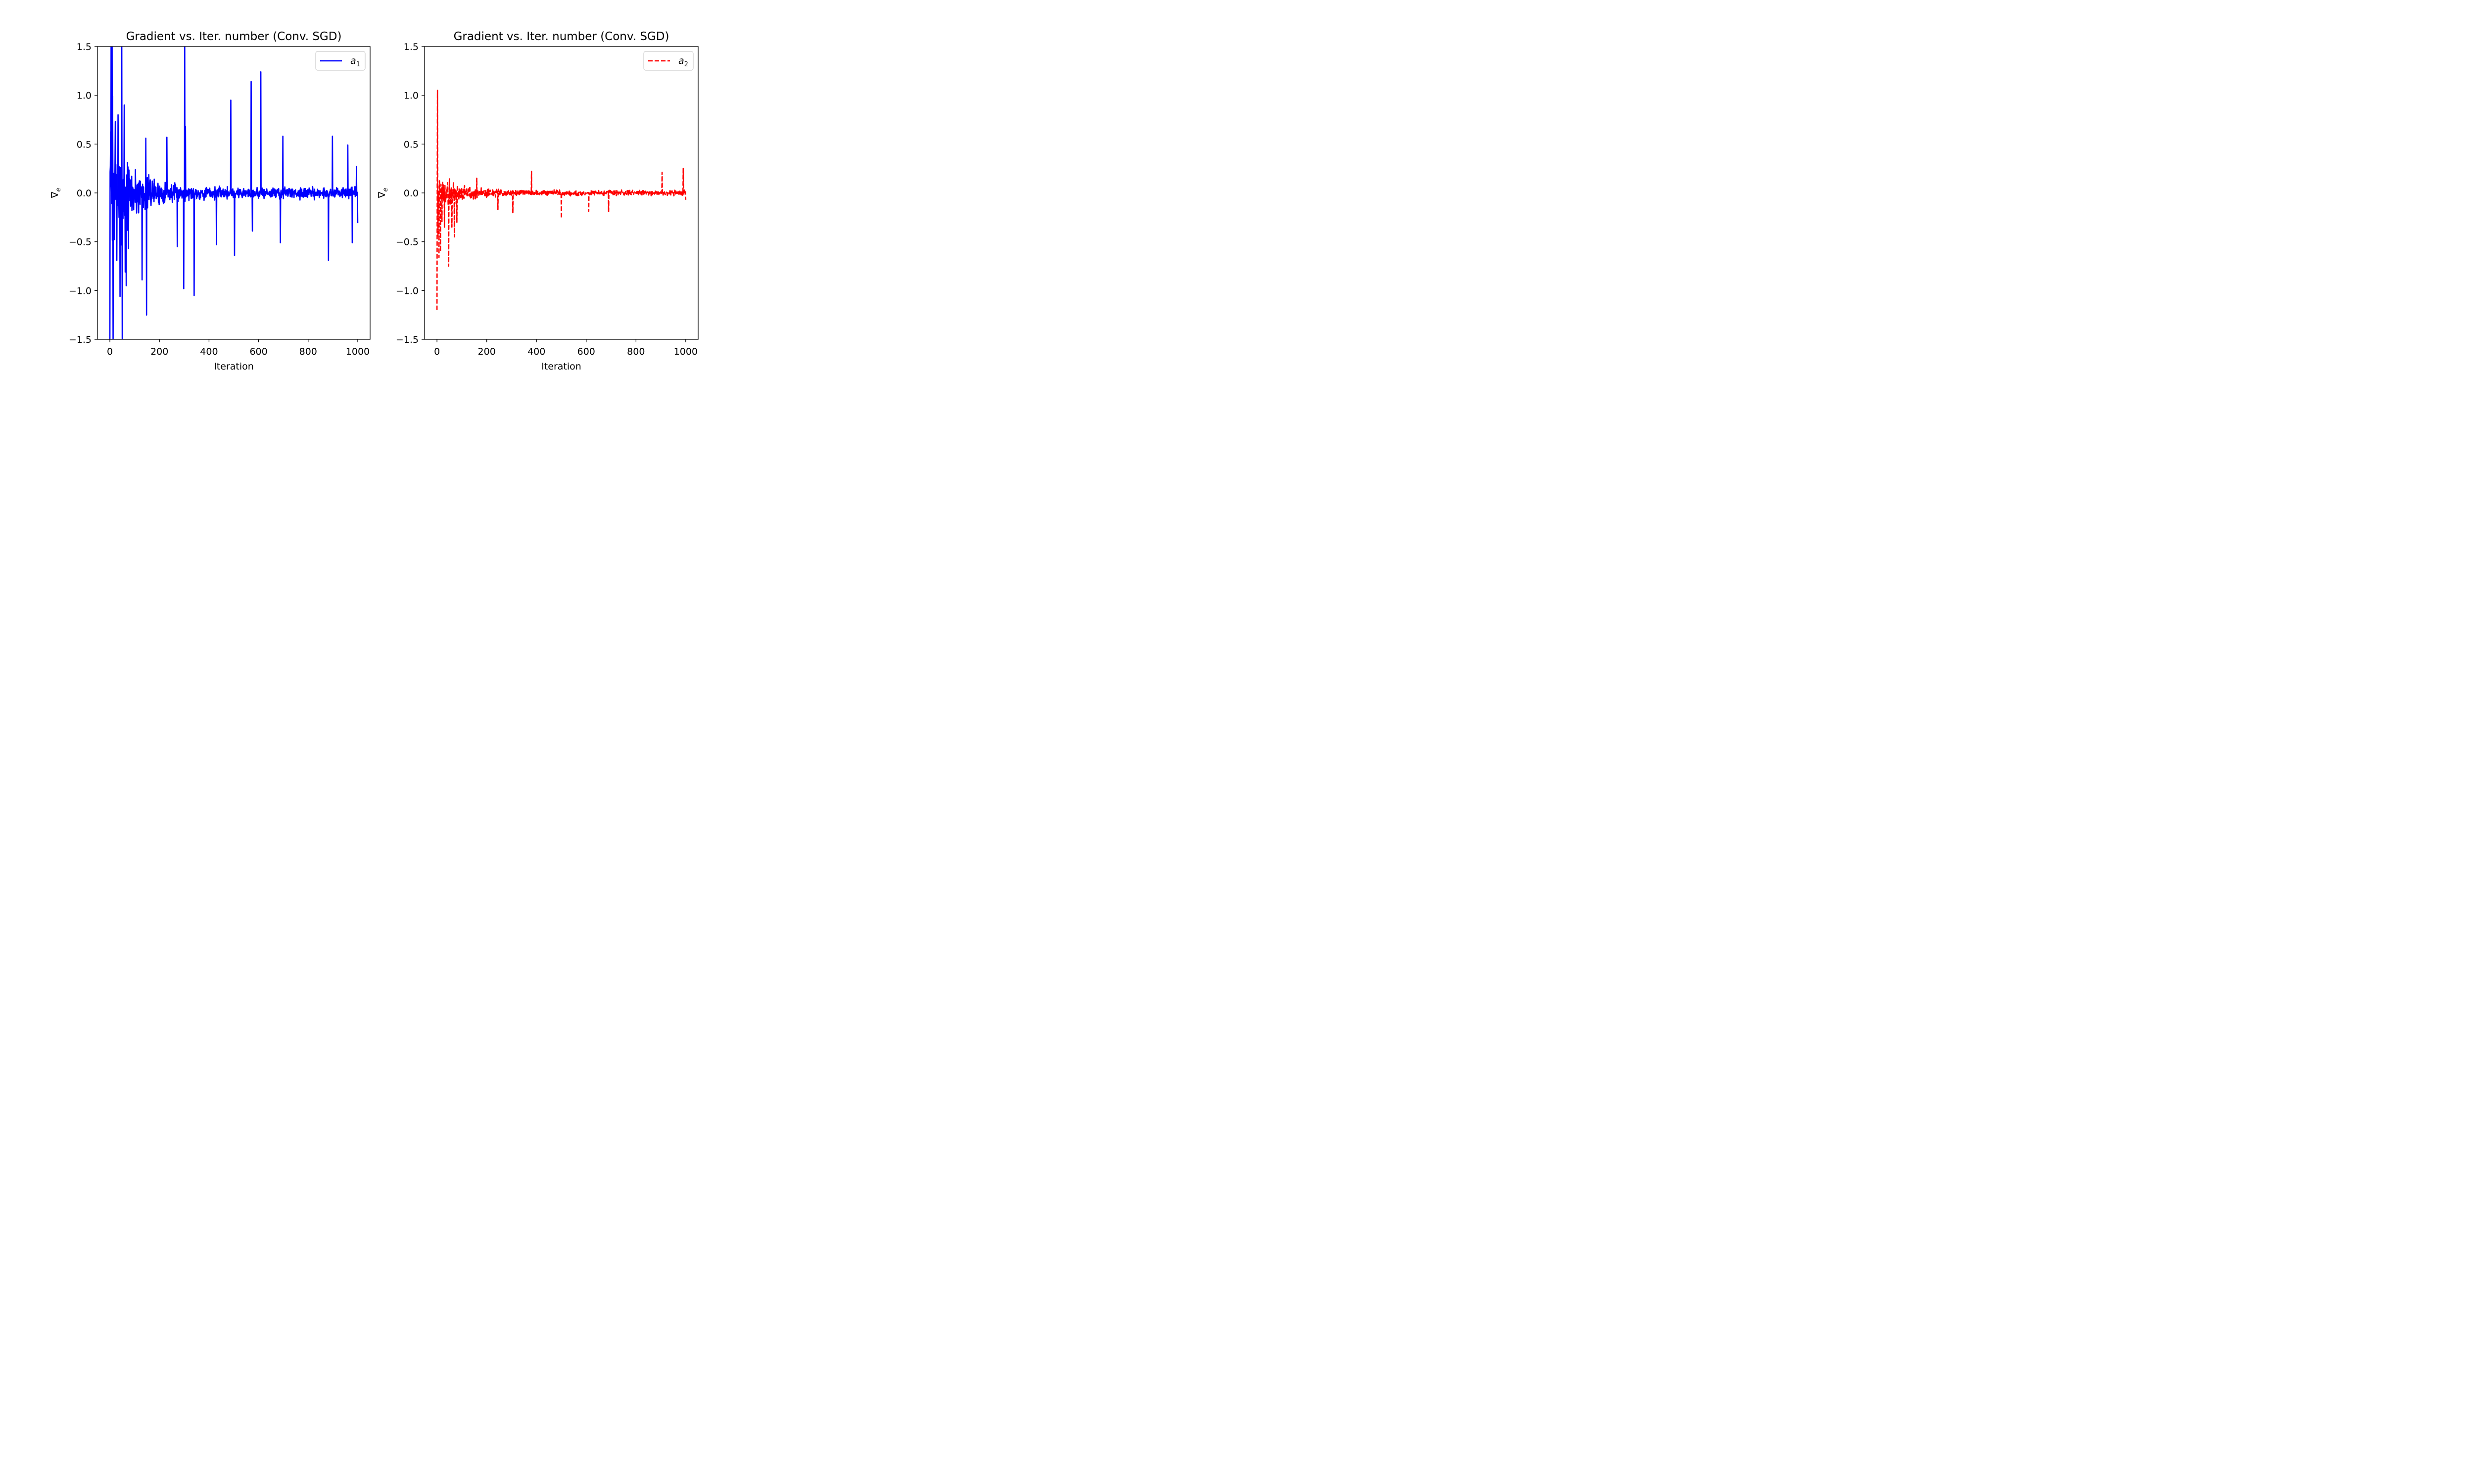 The image size is (2474, 1484). I want to click on right-y-axis-label: ∇e, so click(383, 193).